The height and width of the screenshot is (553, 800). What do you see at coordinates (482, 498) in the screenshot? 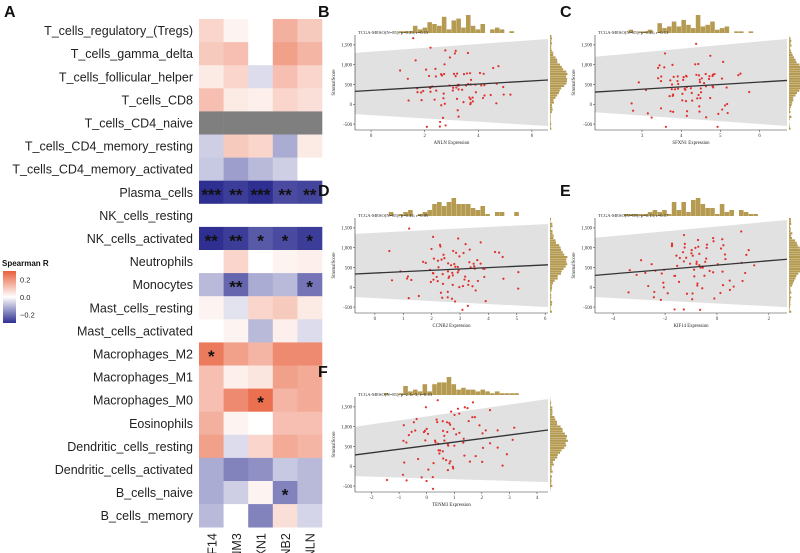
I see `x-tick-label: 2` at bounding box center [482, 498].